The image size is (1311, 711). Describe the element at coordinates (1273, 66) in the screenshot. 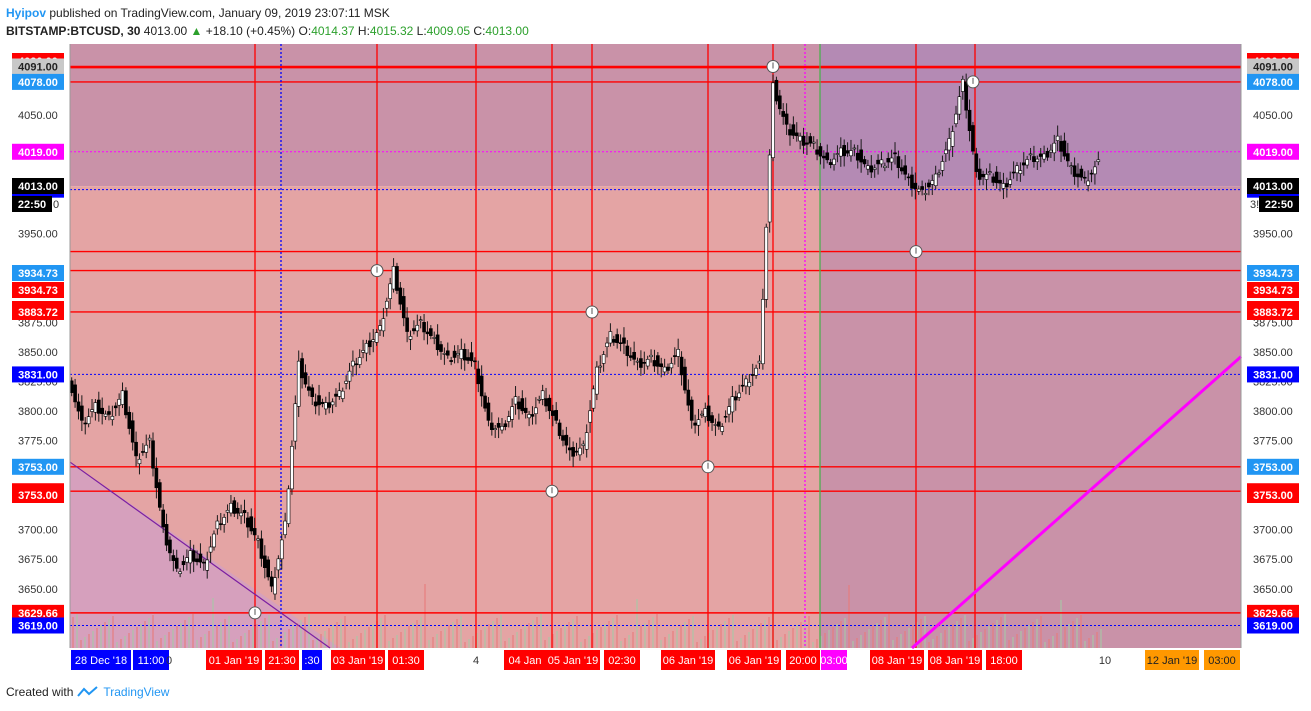

I see `right-price-tag: 4091.00` at that location.